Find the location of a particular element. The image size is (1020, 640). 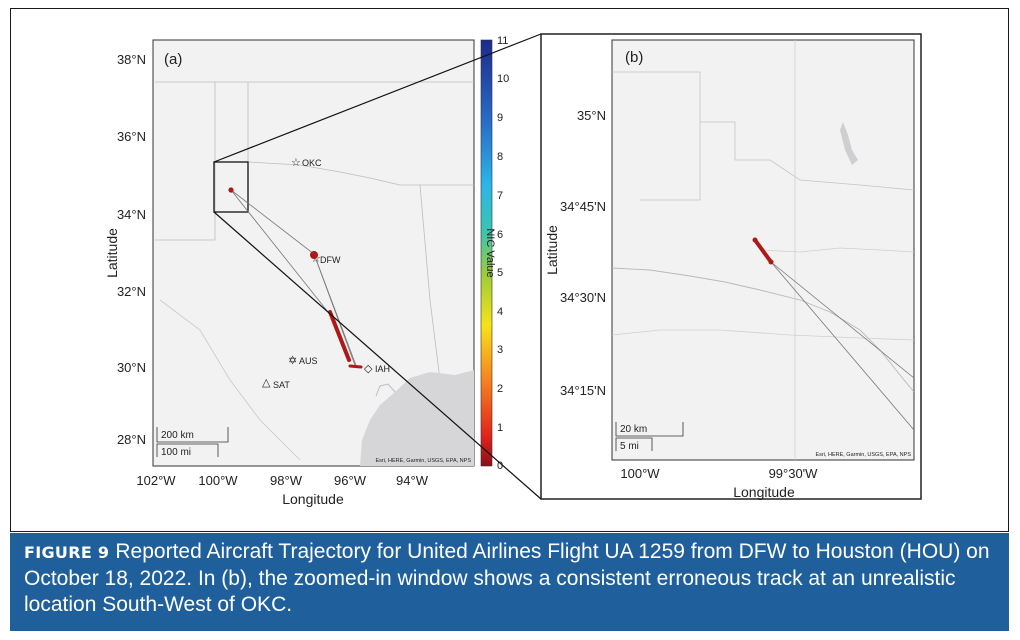

panel-a-x-ticks: 102°W 100°W 98°W 96°W 94°W is located at coordinates (282, 480).